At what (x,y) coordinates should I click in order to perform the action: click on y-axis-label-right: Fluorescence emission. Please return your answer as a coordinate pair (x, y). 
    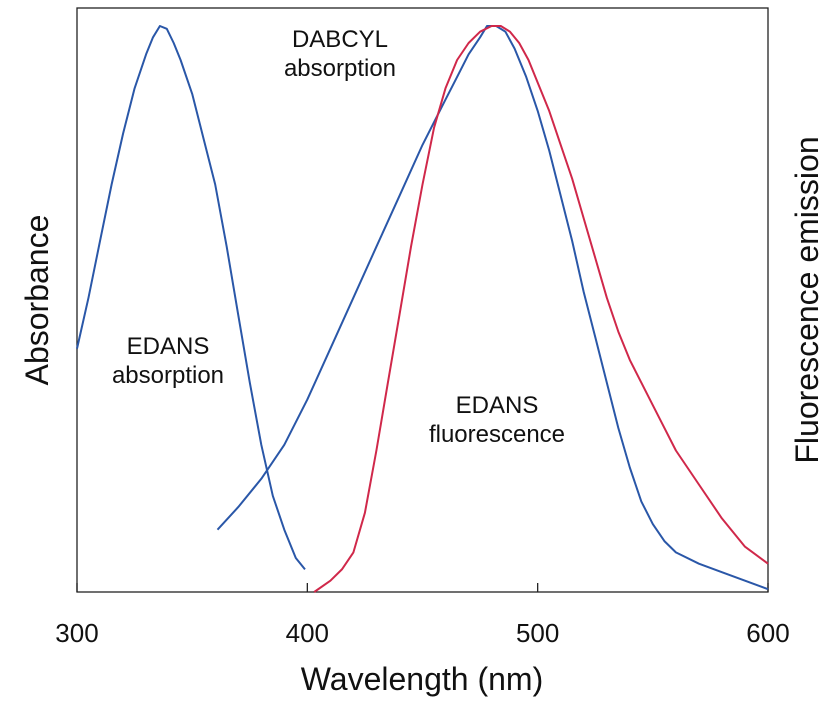
    Looking at the image, I should click on (807, 299).